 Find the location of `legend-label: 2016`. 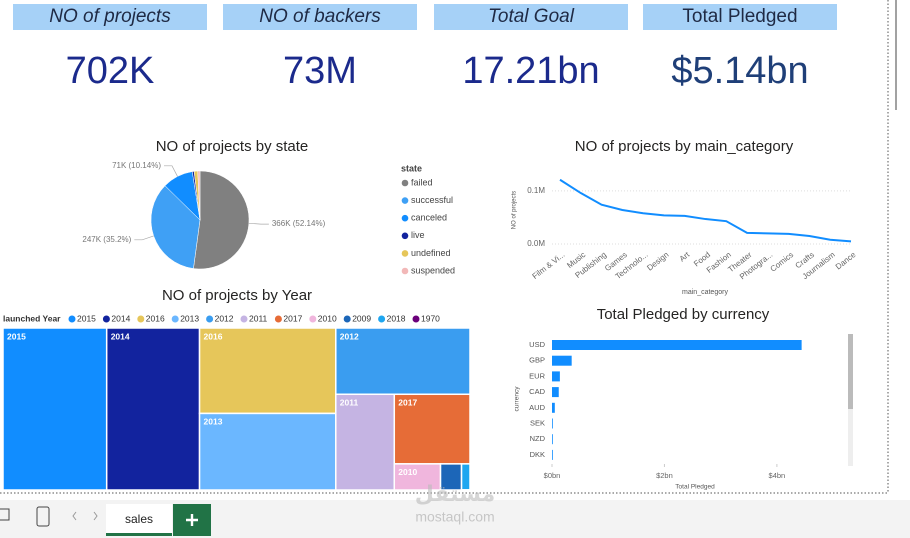

legend-label: 2016 is located at coordinates (155, 318).